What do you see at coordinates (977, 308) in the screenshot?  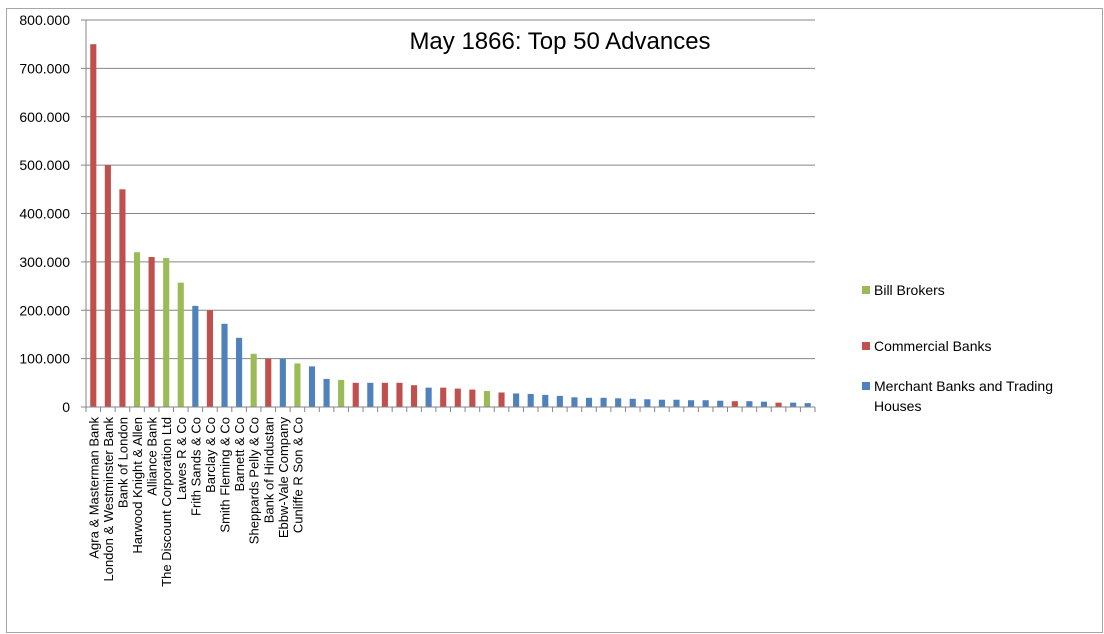 I see `legend-item-bill-brokers: Bill Brokers` at bounding box center [977, 308].